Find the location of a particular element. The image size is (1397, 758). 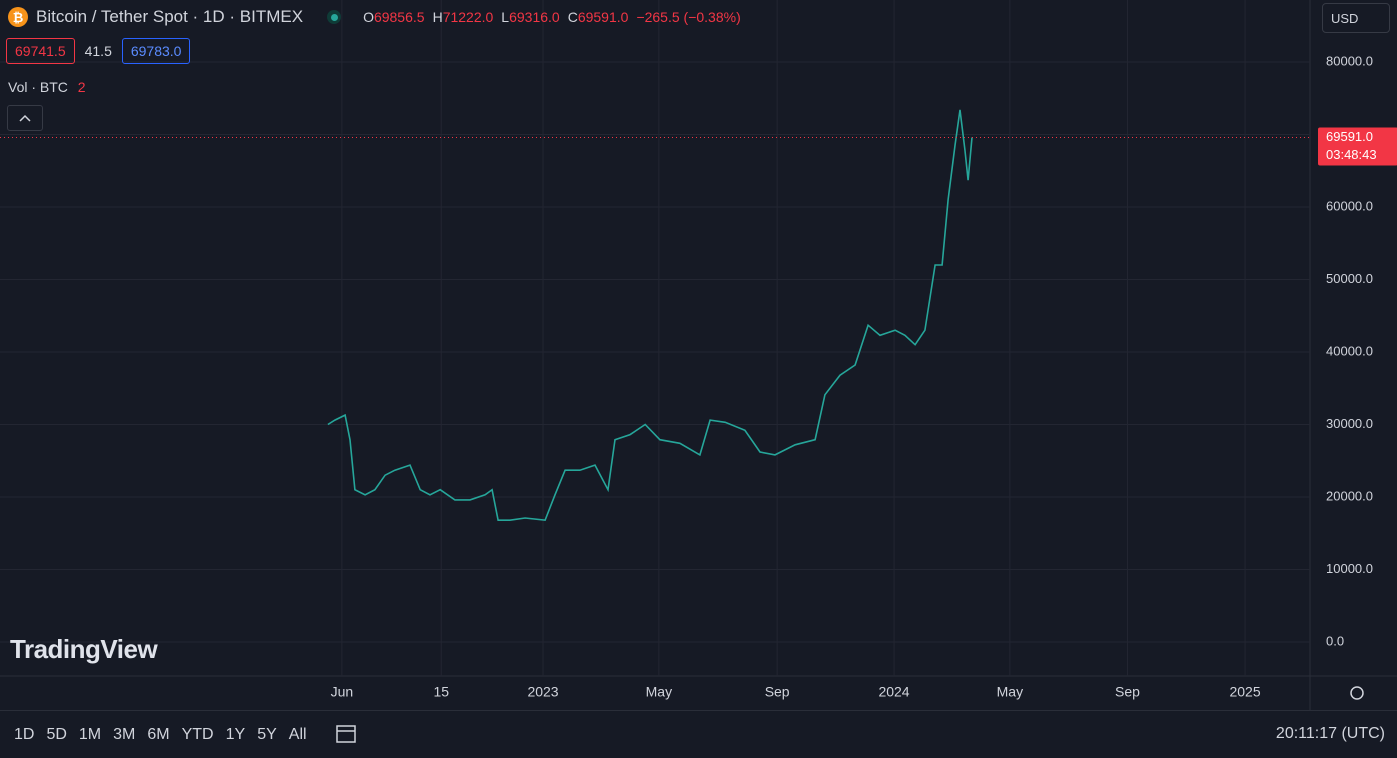

y-tick-label: 80000.0 is located at coordinates (1349, 60).